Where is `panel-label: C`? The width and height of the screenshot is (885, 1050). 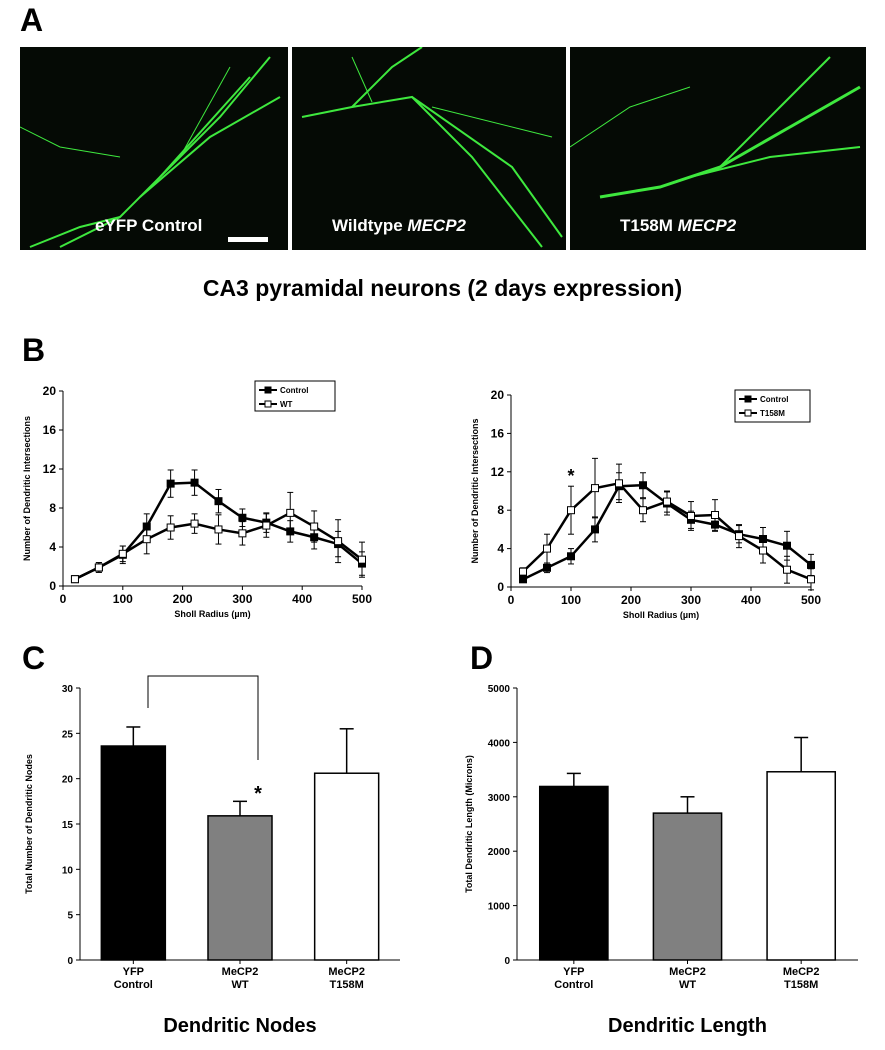 panel-label: C is located at coordinates (34, 658).